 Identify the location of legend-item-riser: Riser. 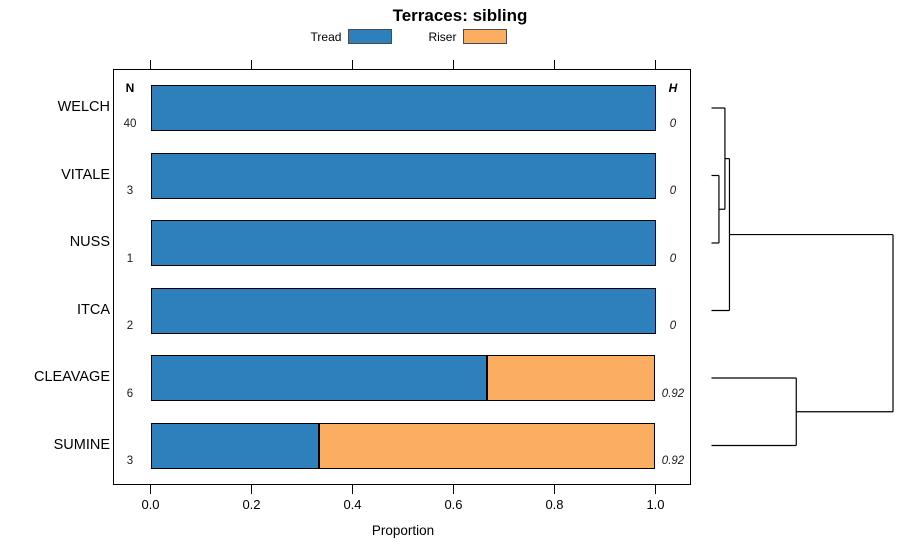
(468, 36).